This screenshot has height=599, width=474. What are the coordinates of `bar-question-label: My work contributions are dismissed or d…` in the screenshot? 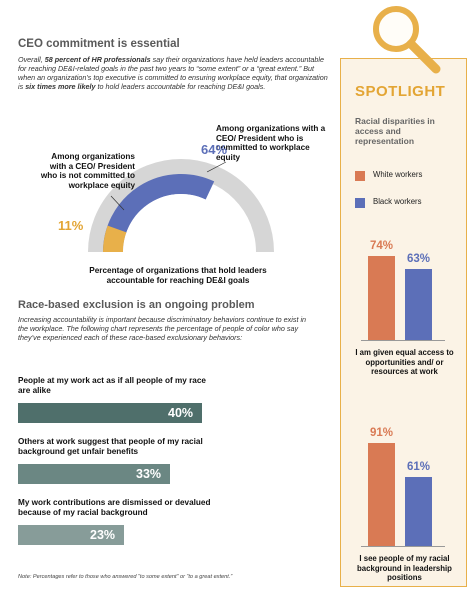 It's located at (114, 507).